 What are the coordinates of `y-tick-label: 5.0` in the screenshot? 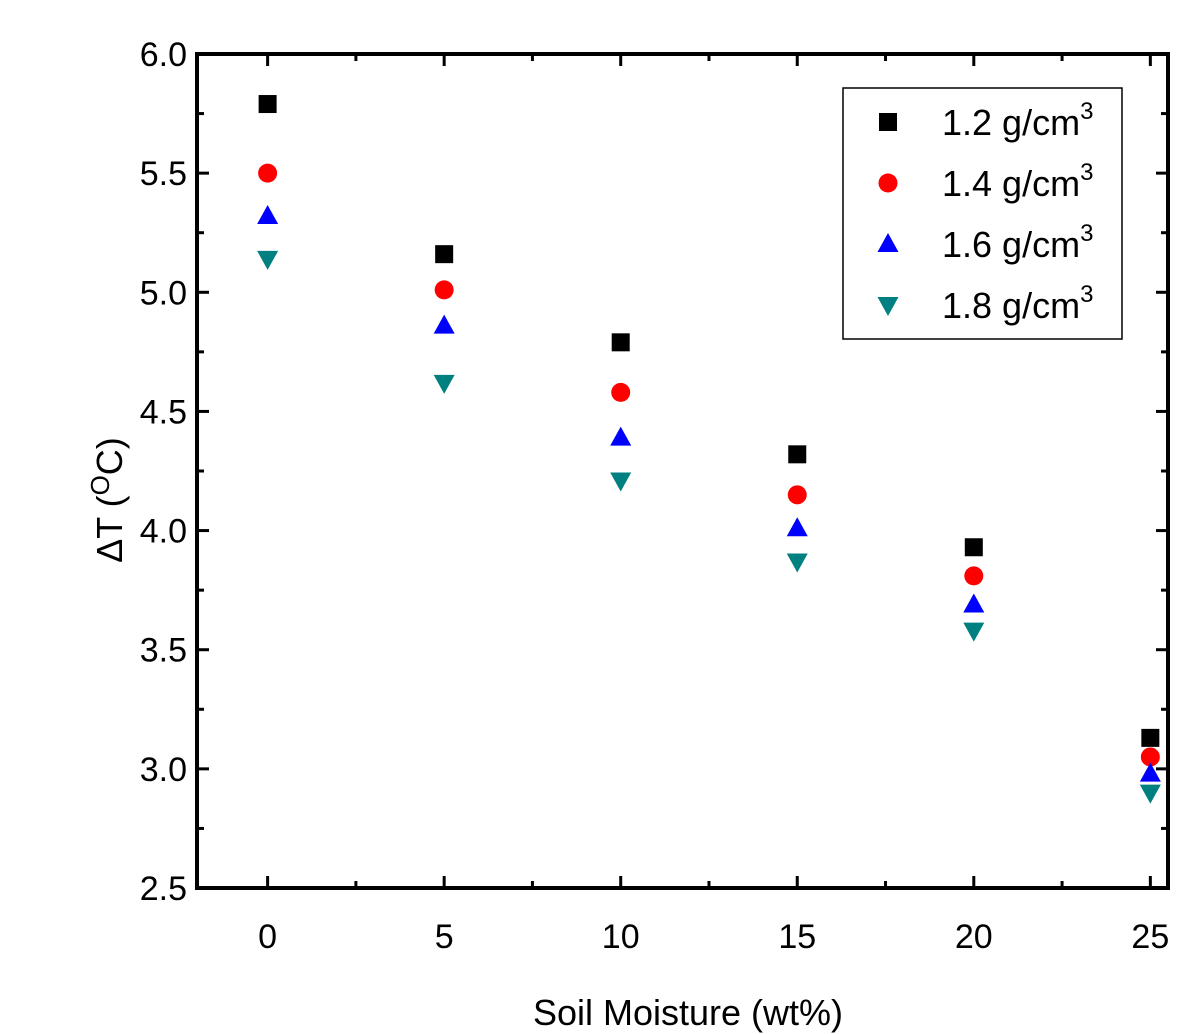 It's located at (163, 293).